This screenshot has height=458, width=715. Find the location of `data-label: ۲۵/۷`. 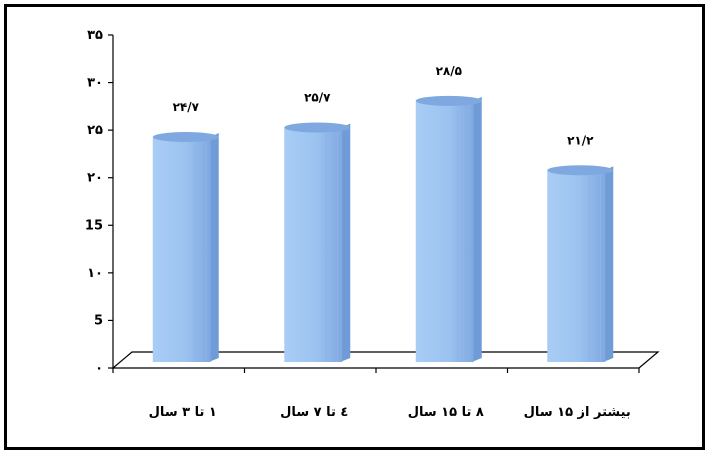

data-label: ۲۵/۷ is located at coordinates (317, 97).